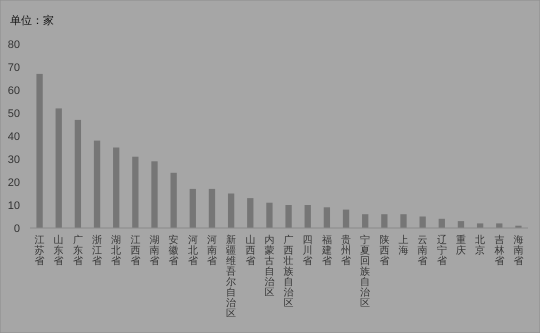 The image size is (540, 333). Describe the element at coordinates (97, 250) in the screenshot. I see `x-tick-label: 浙江省` at that location.